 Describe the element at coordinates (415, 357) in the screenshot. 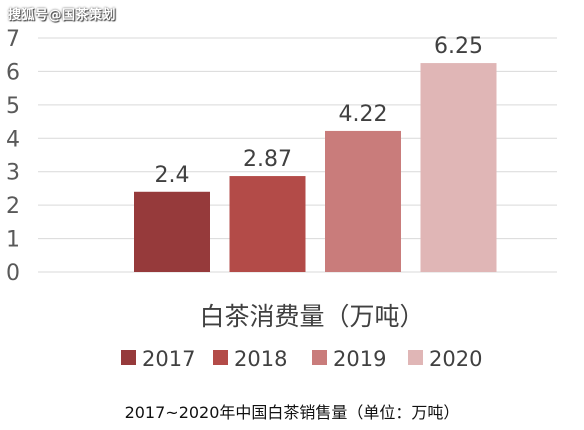

I see `legend-swatch-2020` at that location.